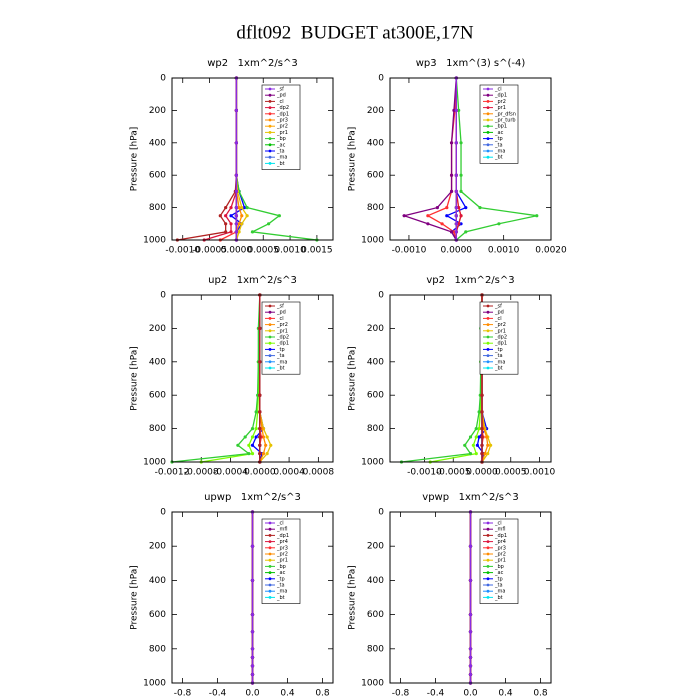 Image resolution: width=700 pixels, height=700 pixels. What do you see at coordinates (237, 251) in the screenshot?
I see `x-tick-label: 0.0000` at bounding box center [237, 251].